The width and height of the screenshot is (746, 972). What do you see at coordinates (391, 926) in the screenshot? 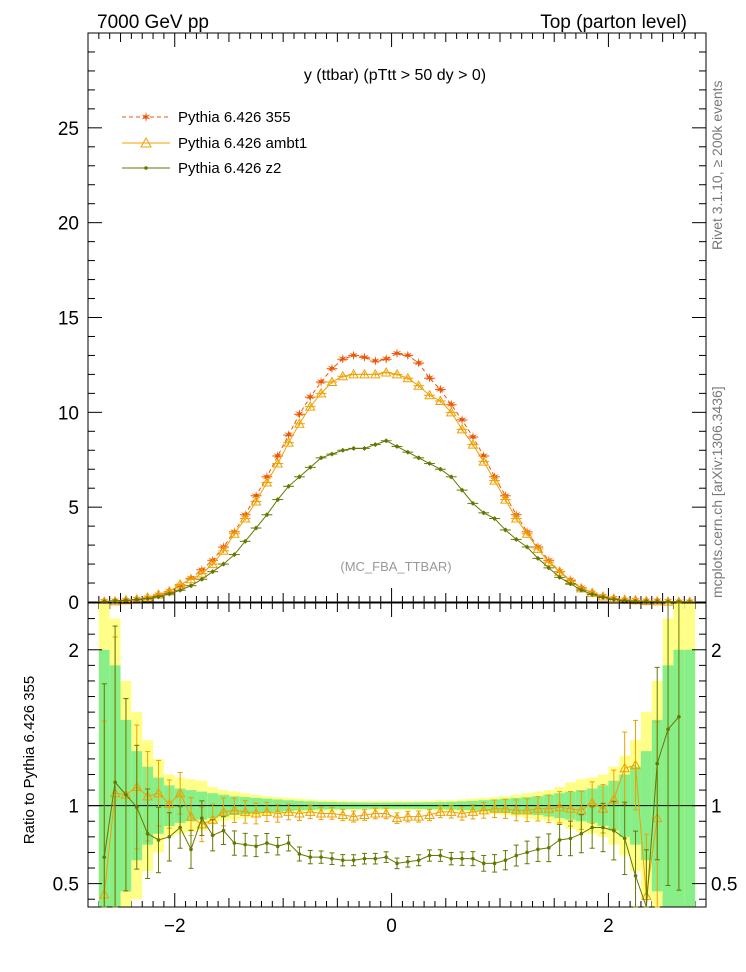
I see `x-tick-label: 0` at bounding box center [391, 926].